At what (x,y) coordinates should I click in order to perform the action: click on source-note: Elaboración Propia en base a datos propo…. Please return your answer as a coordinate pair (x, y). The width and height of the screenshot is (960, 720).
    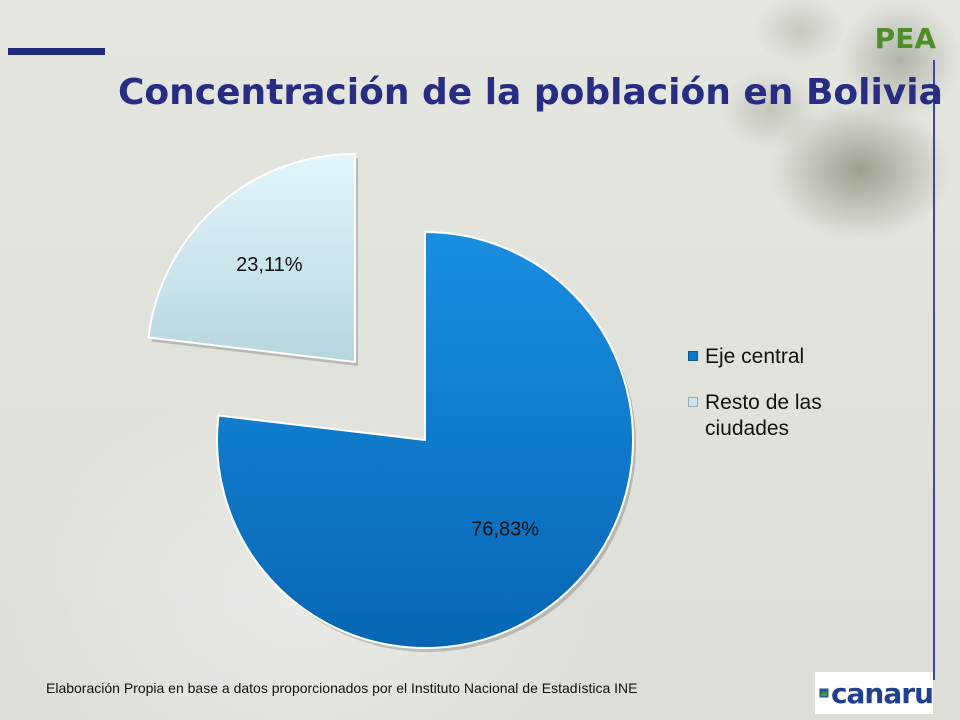
    Looking at the image, I should click on (342, 688).